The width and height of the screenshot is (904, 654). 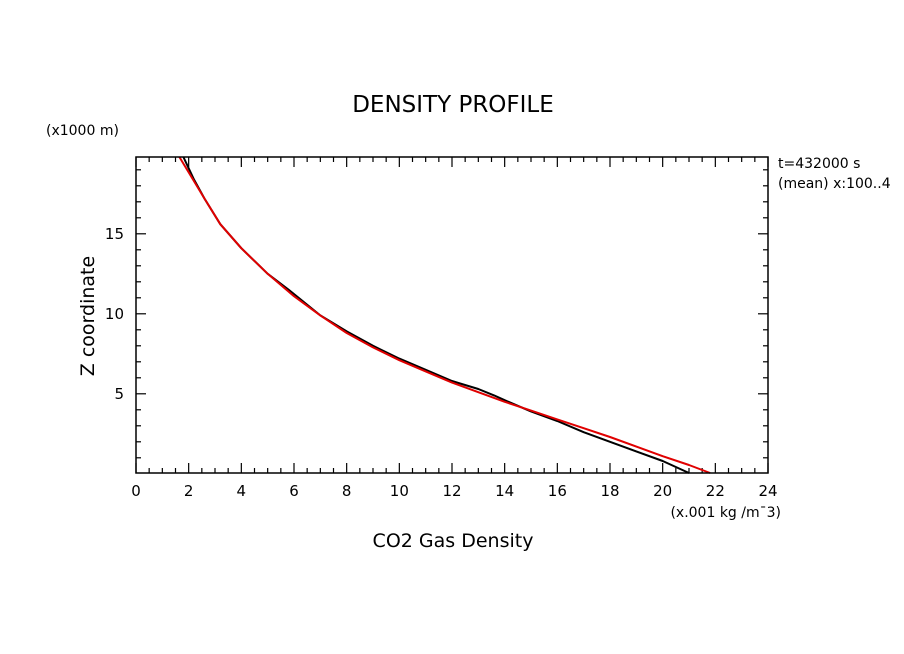 I want to click on mean-range-annotation: (mean) x:100..4, so click(x=834, y=184).